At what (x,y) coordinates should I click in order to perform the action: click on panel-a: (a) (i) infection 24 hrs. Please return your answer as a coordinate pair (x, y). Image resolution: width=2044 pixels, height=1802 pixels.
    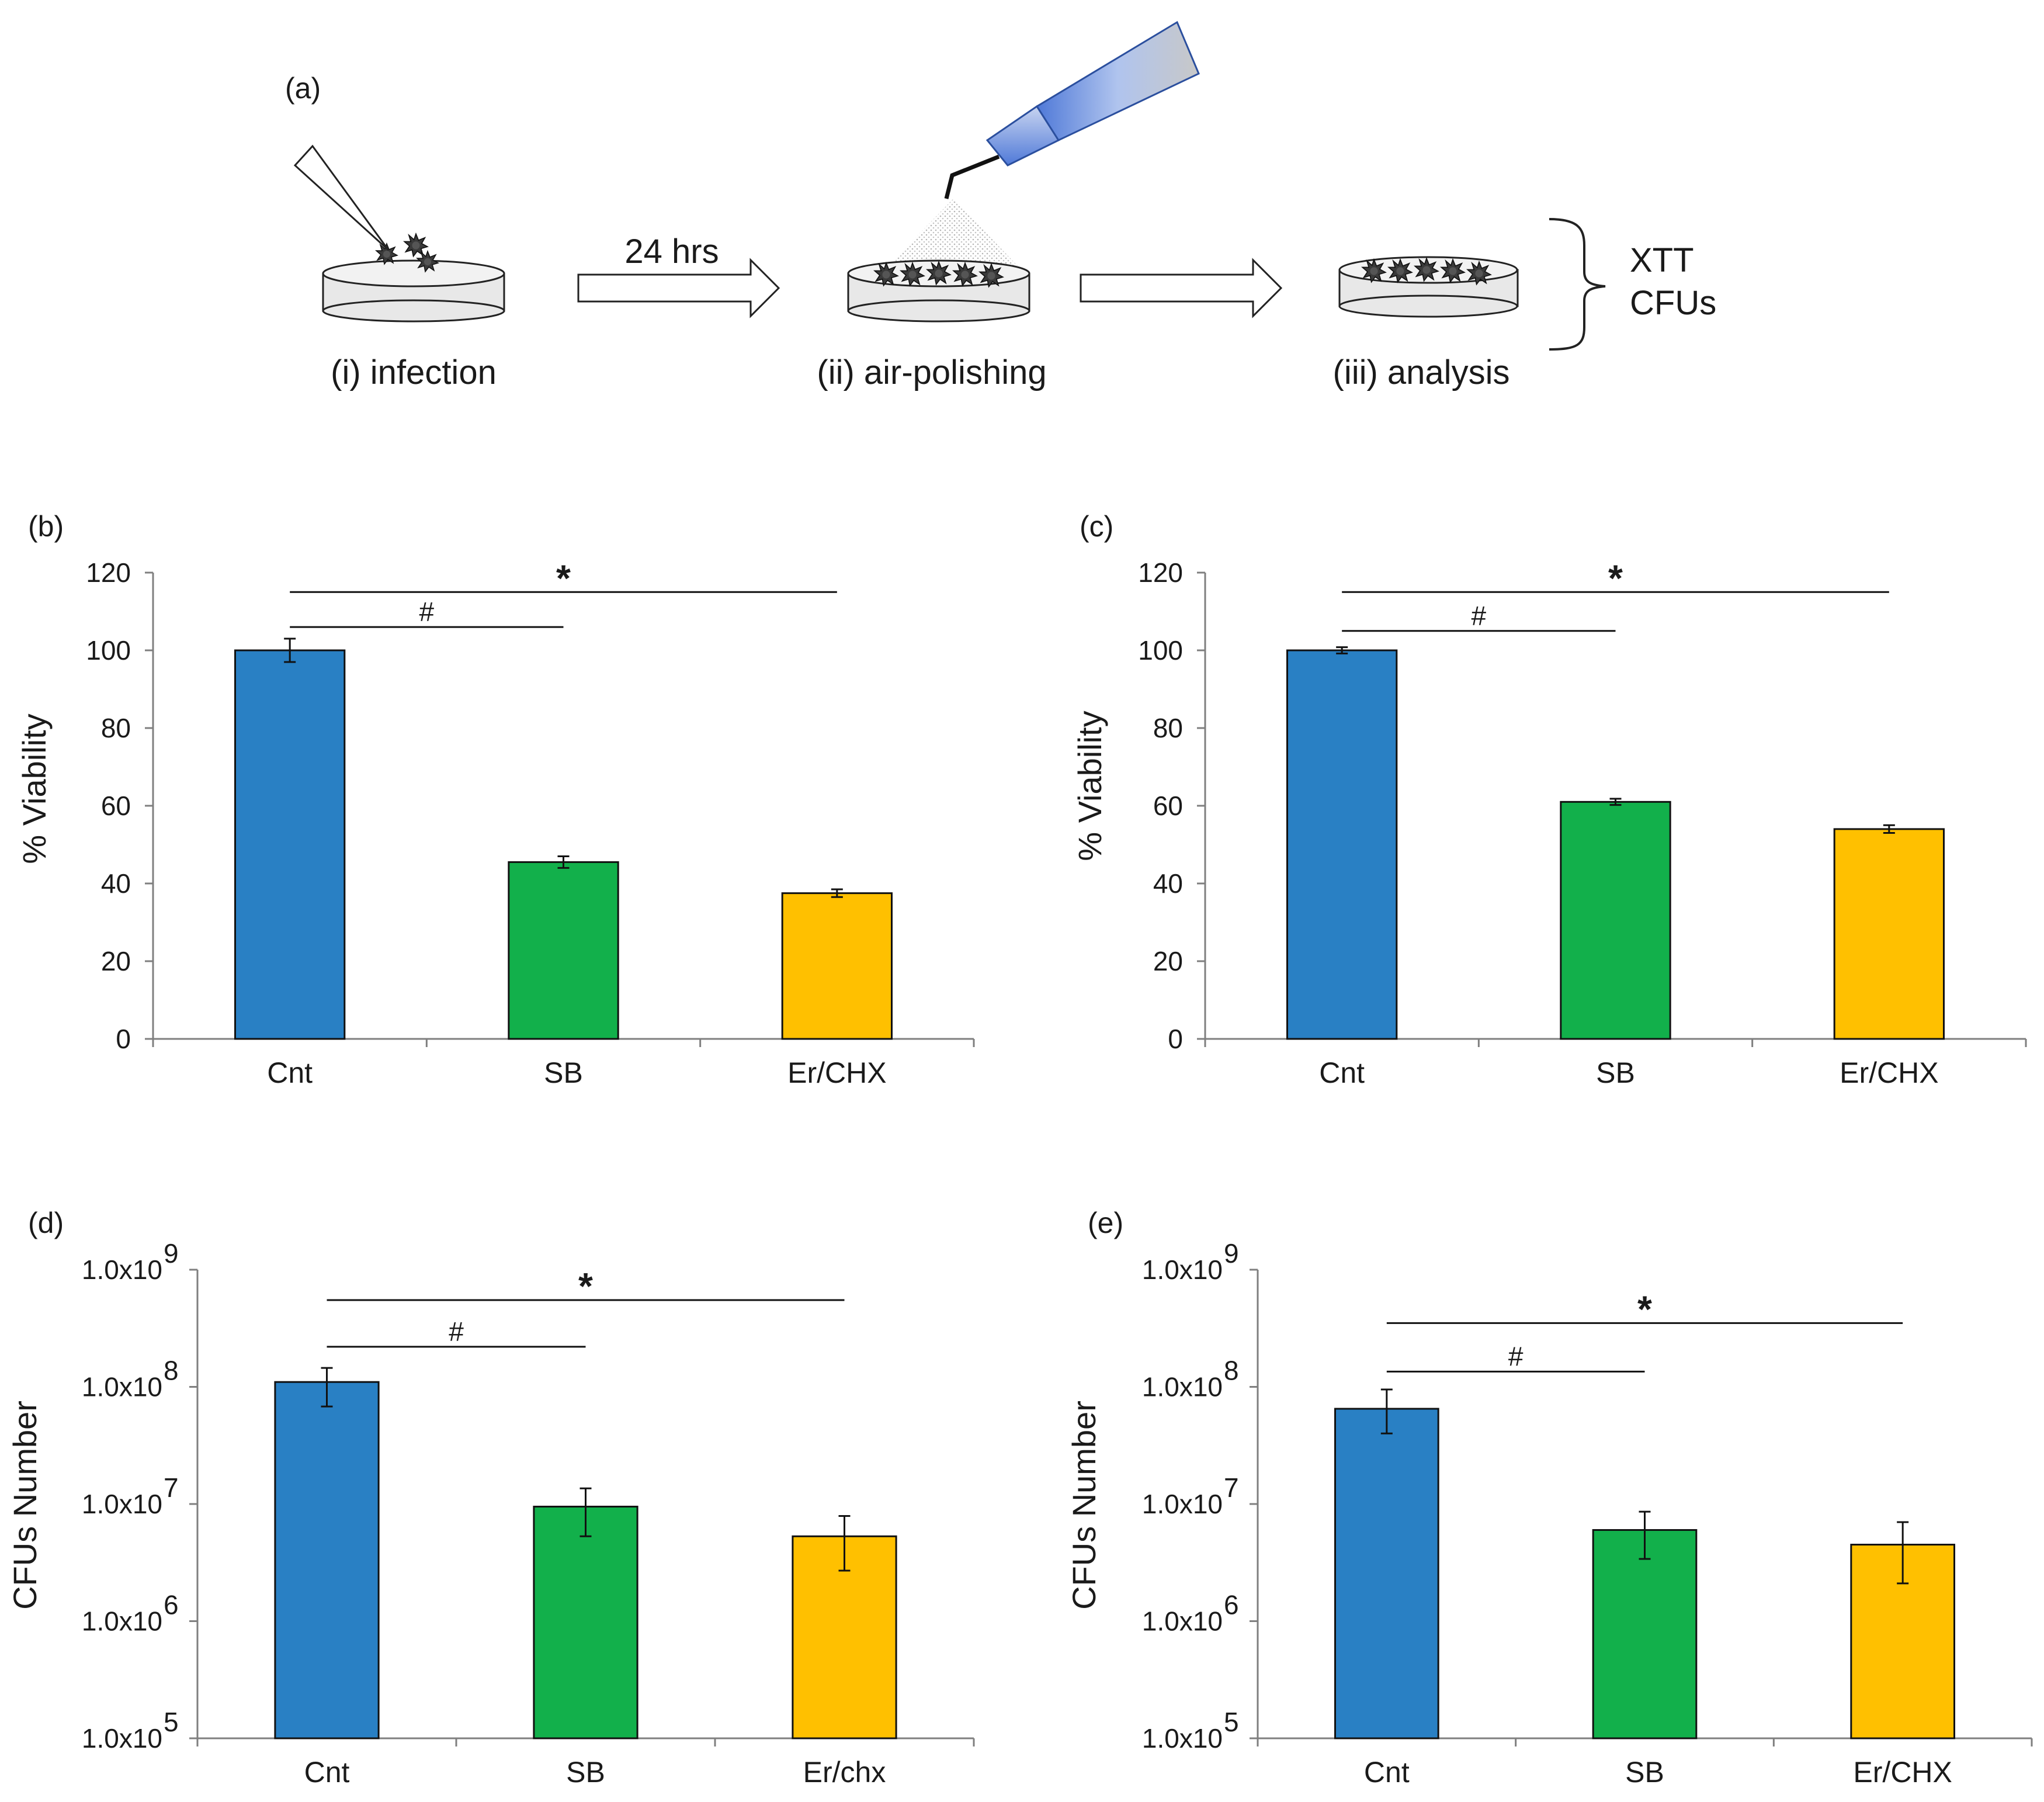
    Looking at the image, I should click on (1000, 205).